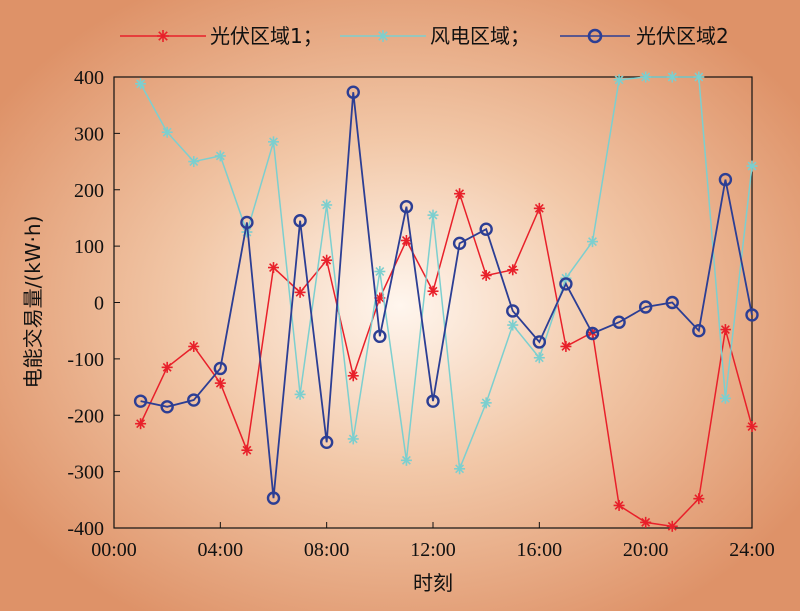  I want to click on x-tick-label: 08:00, so click(327, 550).